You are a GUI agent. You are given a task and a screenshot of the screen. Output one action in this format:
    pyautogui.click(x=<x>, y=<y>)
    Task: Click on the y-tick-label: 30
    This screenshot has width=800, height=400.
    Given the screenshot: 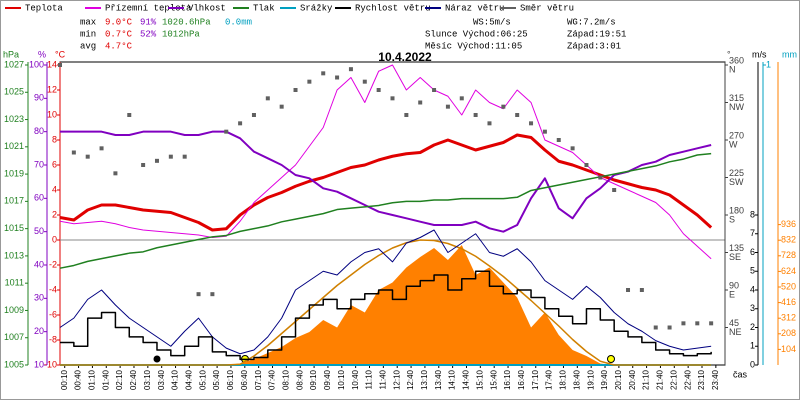 What is the action you would take?
    pyautogui.click(x=39, y=298)
    